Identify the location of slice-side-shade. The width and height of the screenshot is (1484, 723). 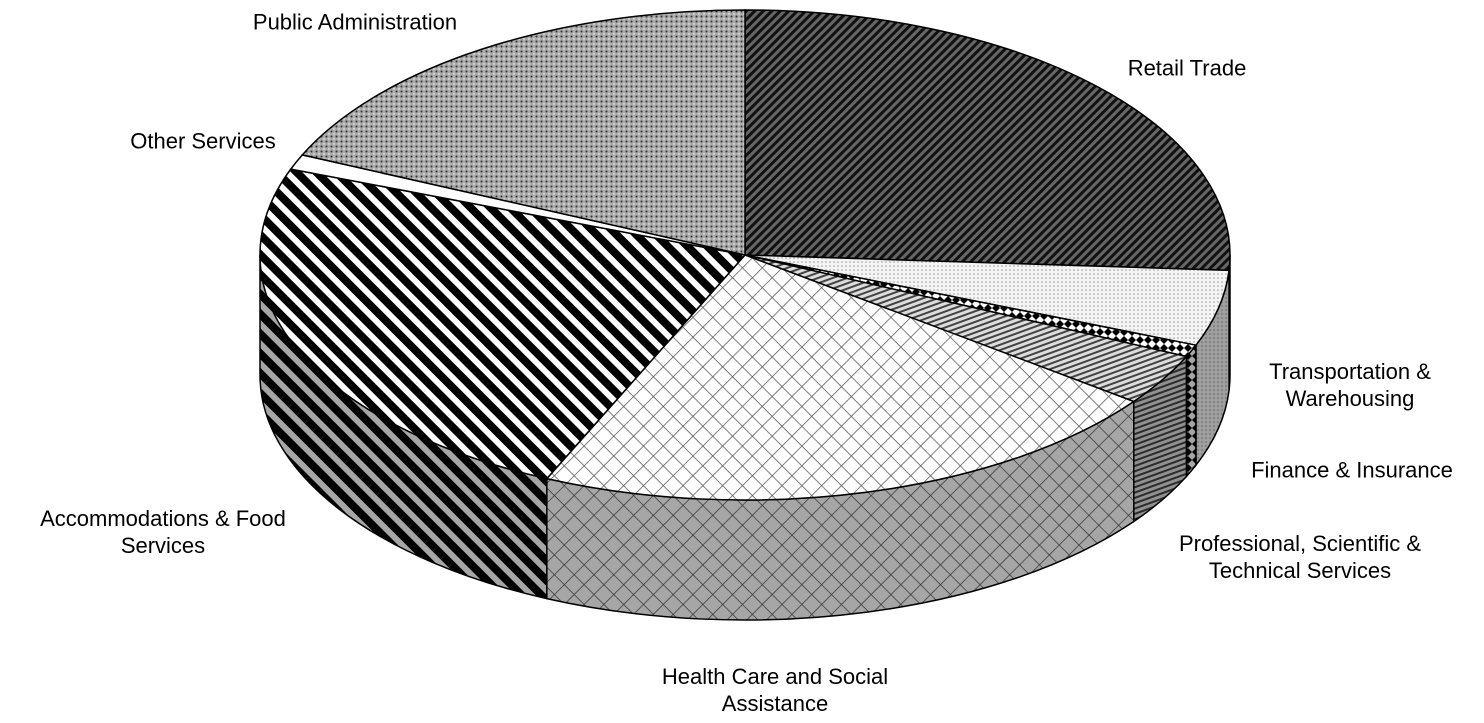
(1191, 411).